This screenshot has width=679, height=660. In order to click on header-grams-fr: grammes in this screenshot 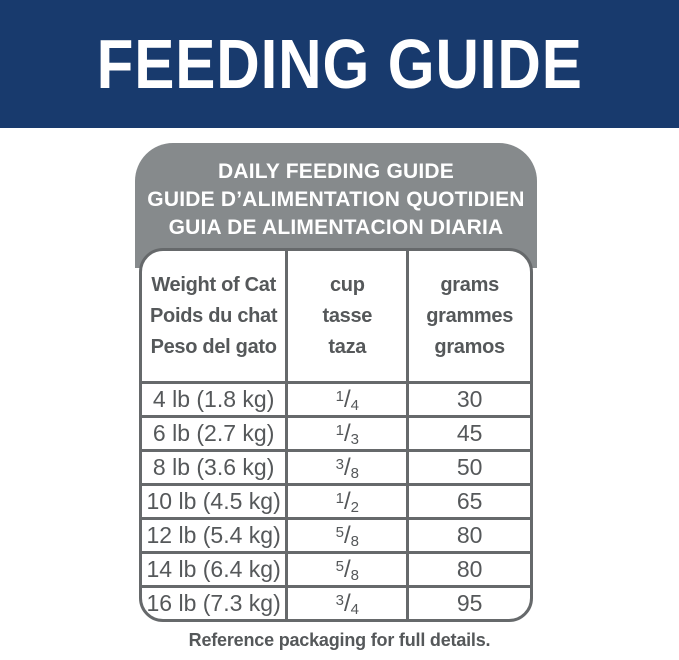, I will do `click(470, 315)`.